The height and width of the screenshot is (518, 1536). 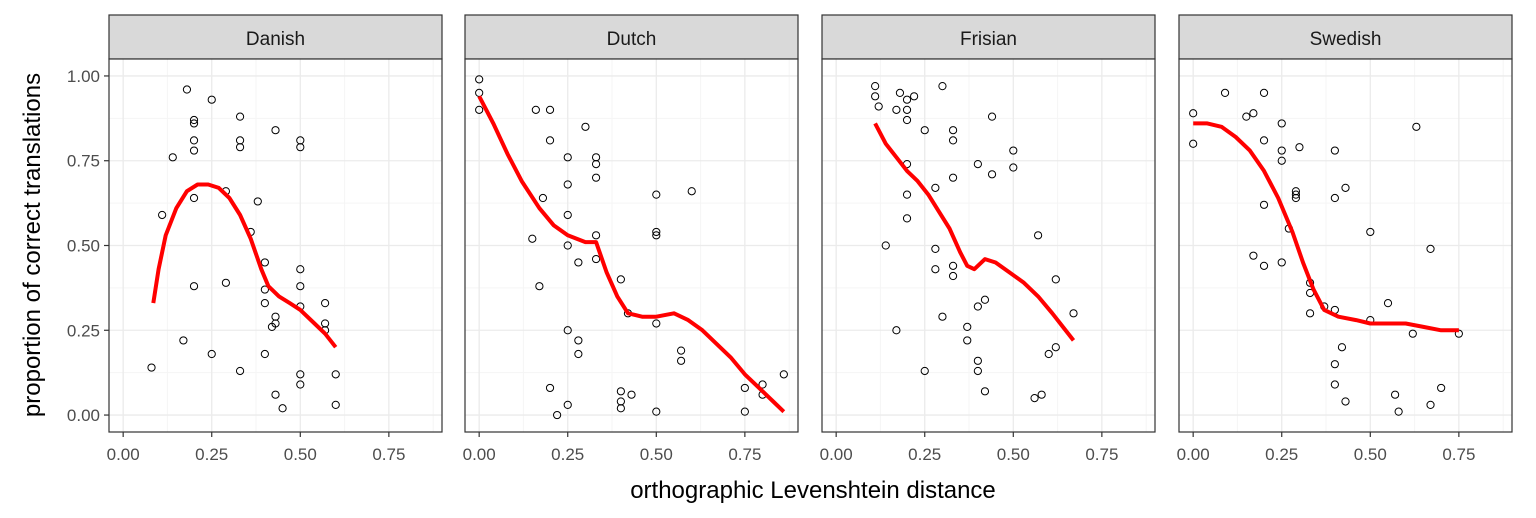 I want to click on strip-label: Dutch, so click(x=632, y=39).